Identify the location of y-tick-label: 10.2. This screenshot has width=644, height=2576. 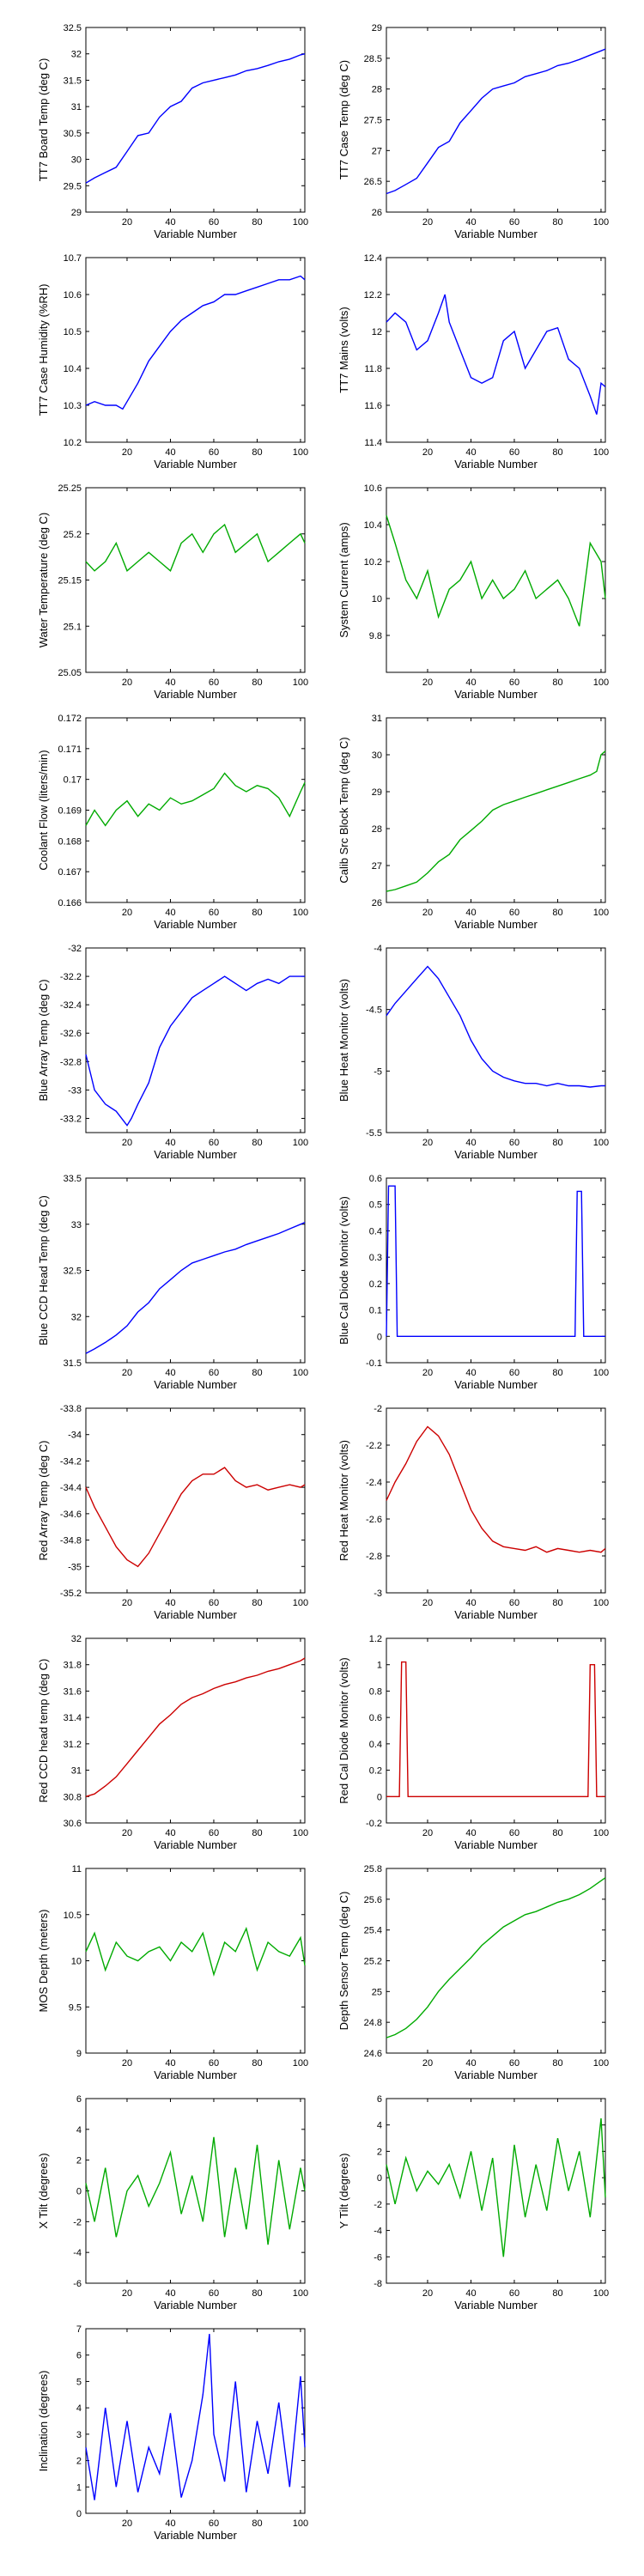
(373, 563).